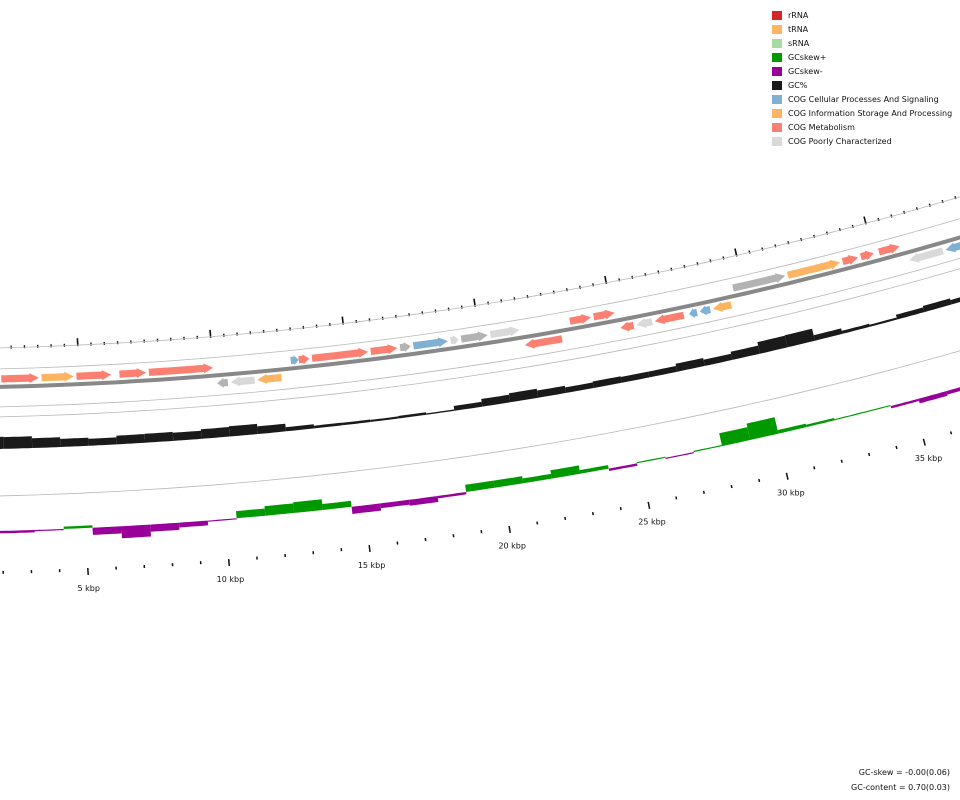  I want to click on legend-item: GC%, so click(866, 85).